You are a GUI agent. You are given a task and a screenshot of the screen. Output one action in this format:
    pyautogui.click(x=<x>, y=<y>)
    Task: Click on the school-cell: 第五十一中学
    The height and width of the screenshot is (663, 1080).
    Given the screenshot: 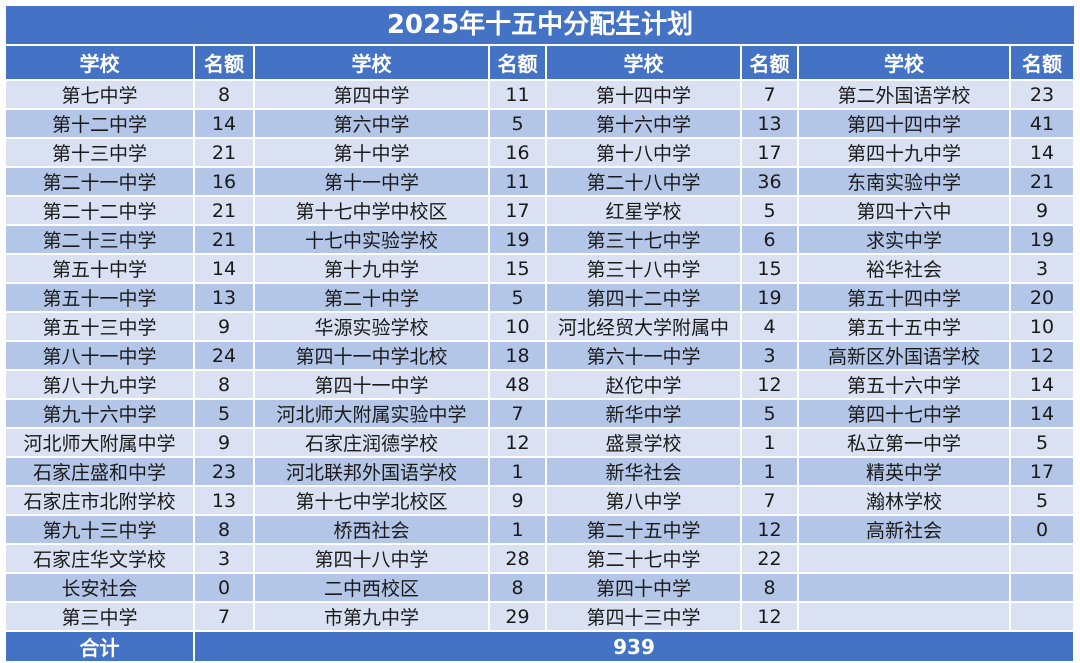 What is the action you would take?
    pyautogui.click(x=100, y=298)
    